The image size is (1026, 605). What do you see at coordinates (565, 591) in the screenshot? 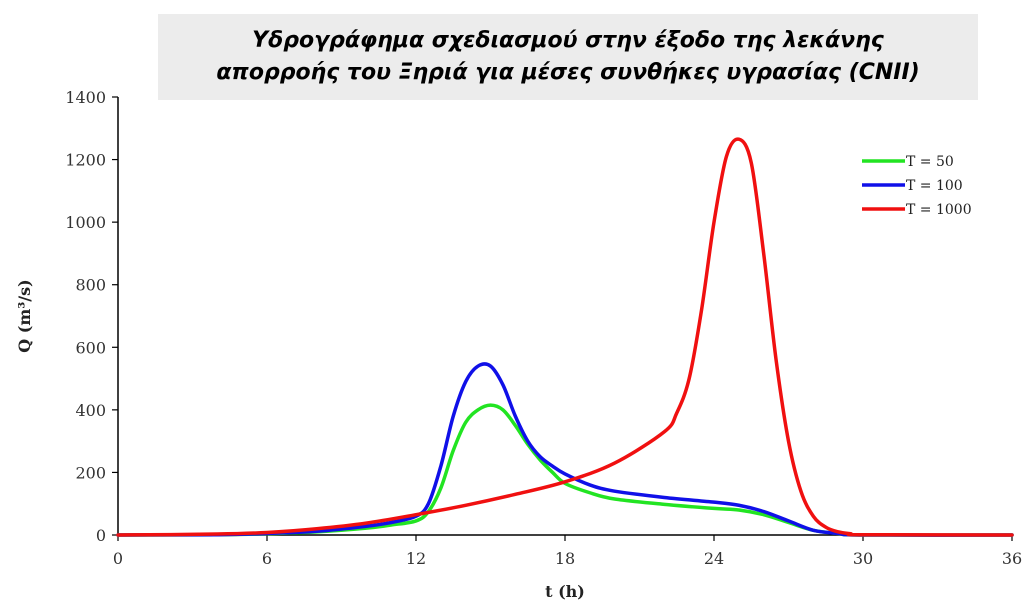
I see `x-axis-label: t (h)` at bounding box center [565, 591].